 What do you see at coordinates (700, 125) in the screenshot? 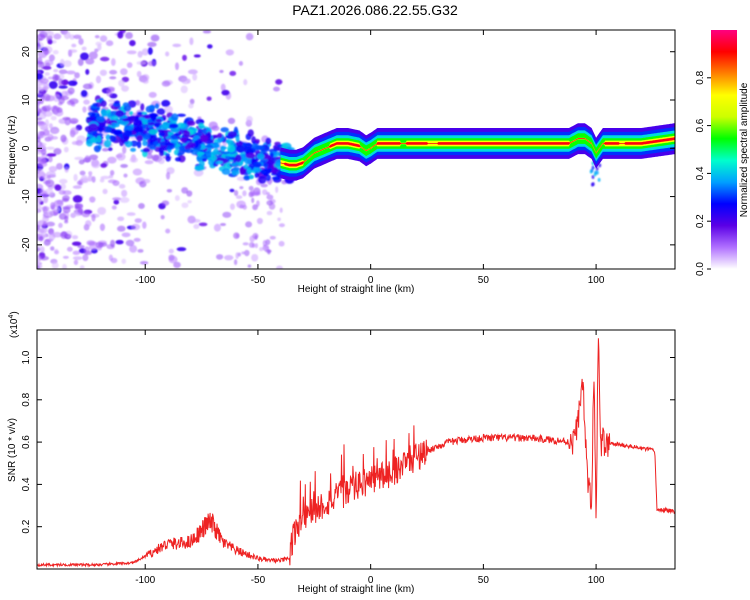
I see `colorbar-tick-label: 0.6` at bounding box center [700, 125].